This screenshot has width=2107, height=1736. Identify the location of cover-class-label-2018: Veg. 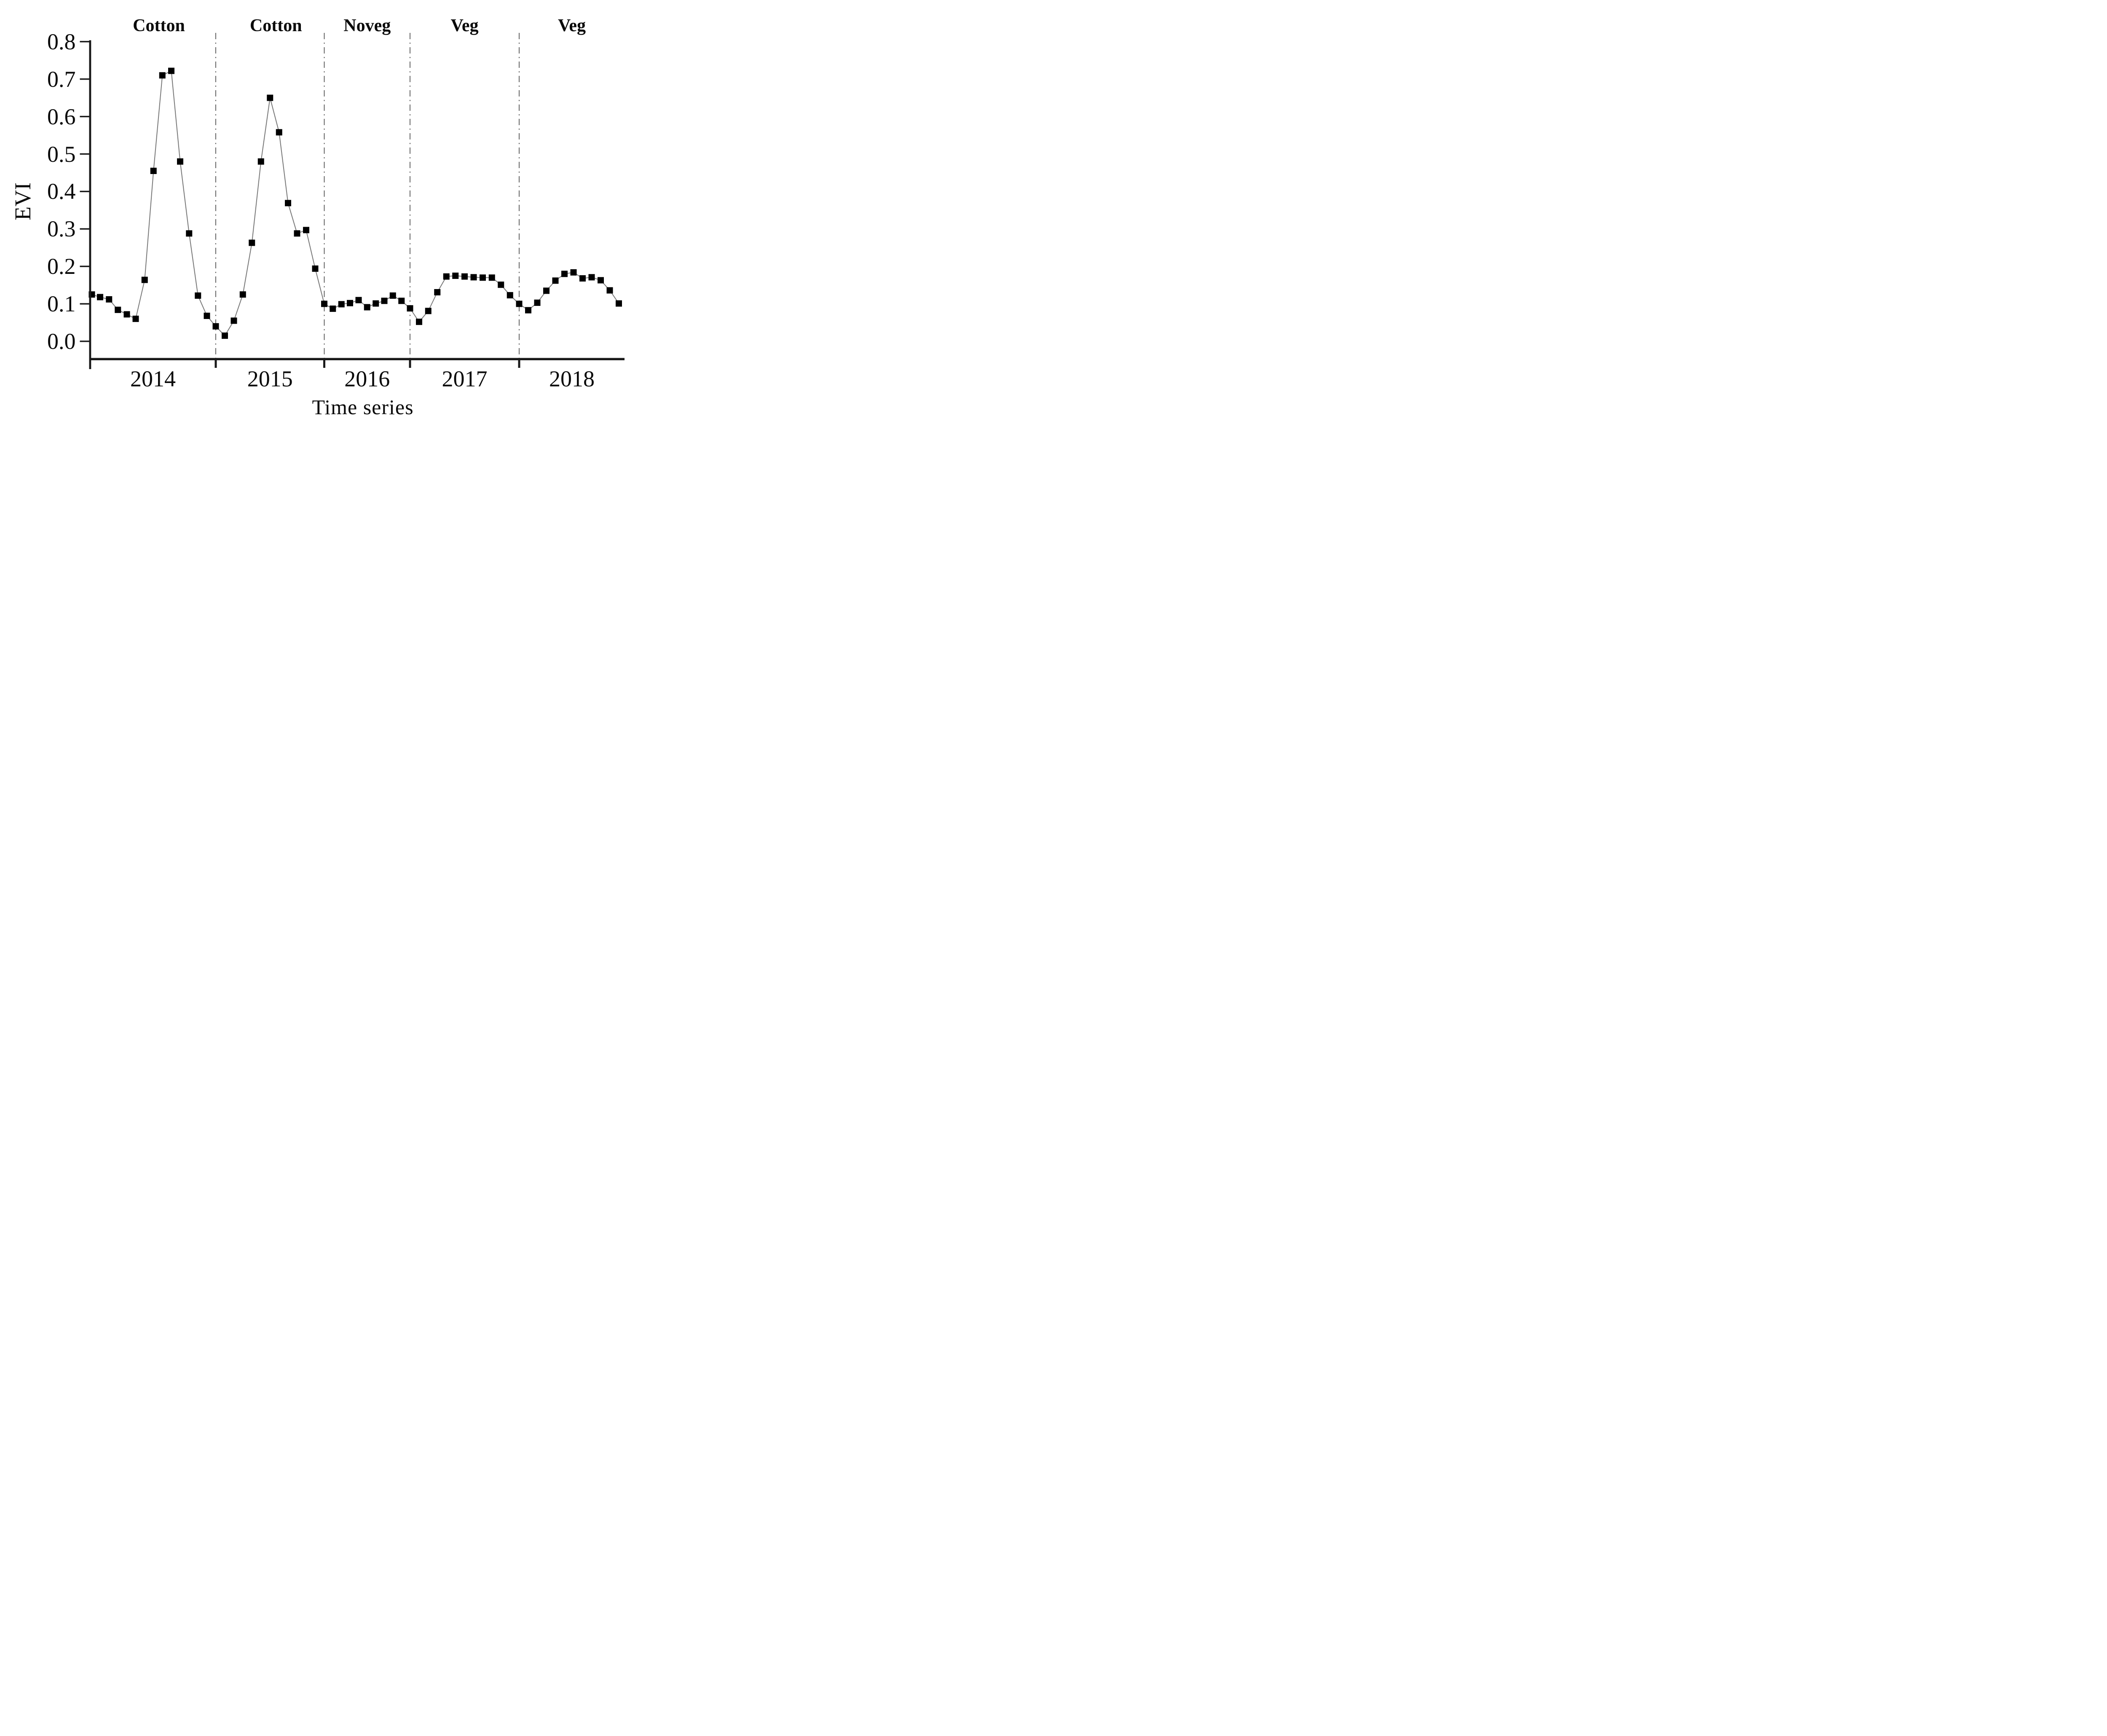
(572, 25).